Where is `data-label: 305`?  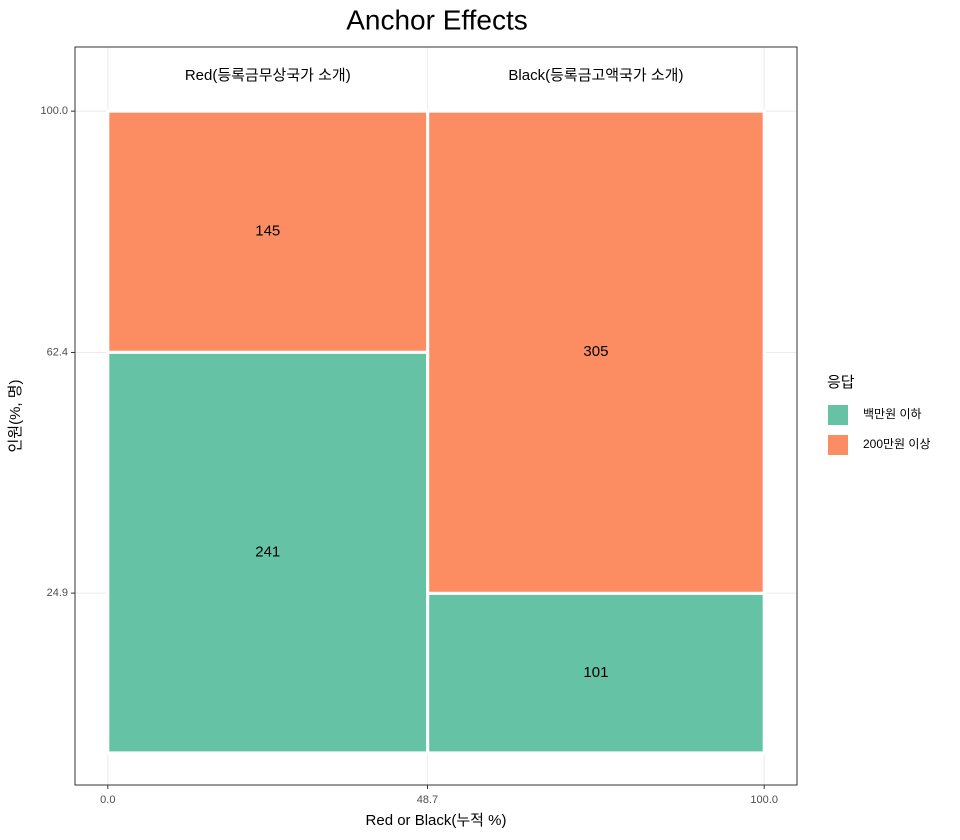 data-label: 305 is located at coordinates (595, 351).